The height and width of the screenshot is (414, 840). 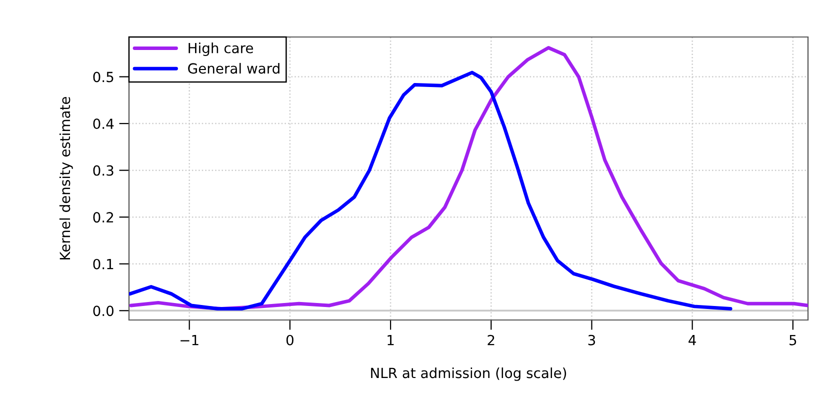 What do you see at coordinates (491, 340) in the screenshot?
I see `x-tick-label: 2` at bounding box center [491, 340].